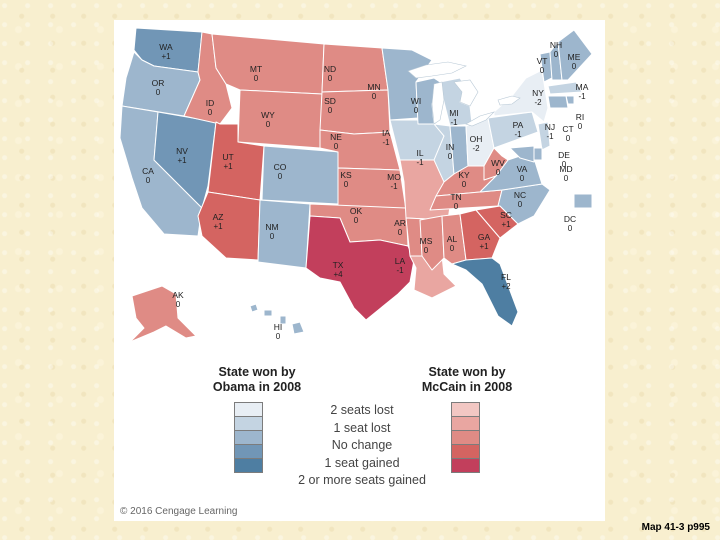 This screenshot has width=720, height=540. I want to click on state-change-nm: 0, so click(272, 236).